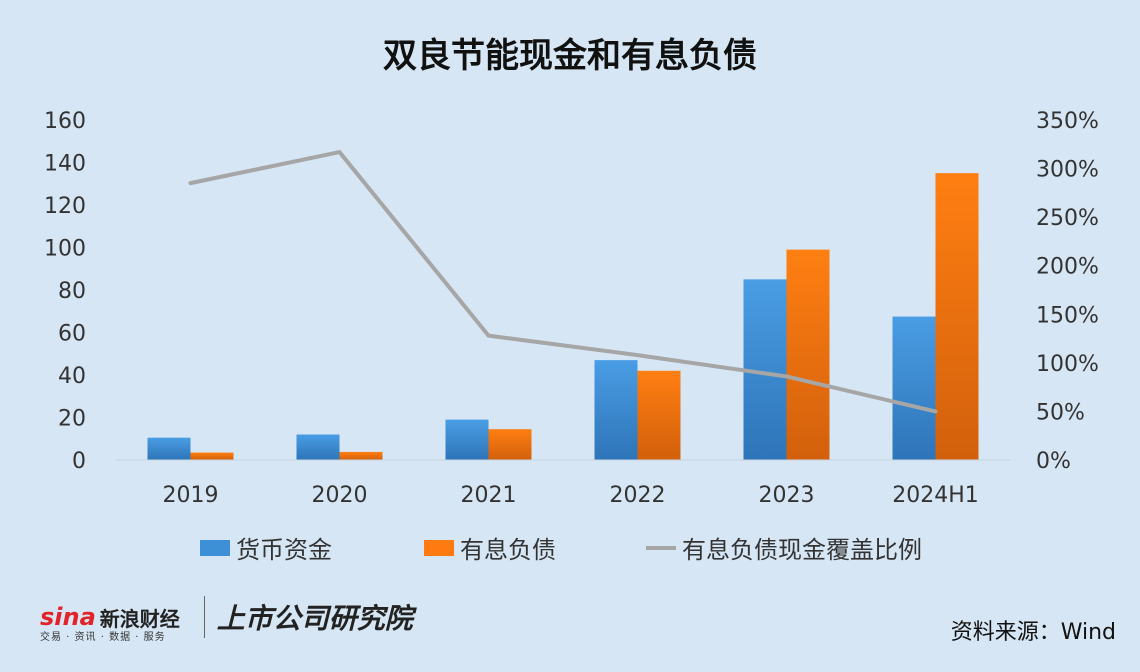 The width and height of the screenshot is (1140, 672). What do you see at coordinates (1067, 315) in the screenshot?
I see `y2-axis-tick-label: 150%` at bounding box center [1067, 315].